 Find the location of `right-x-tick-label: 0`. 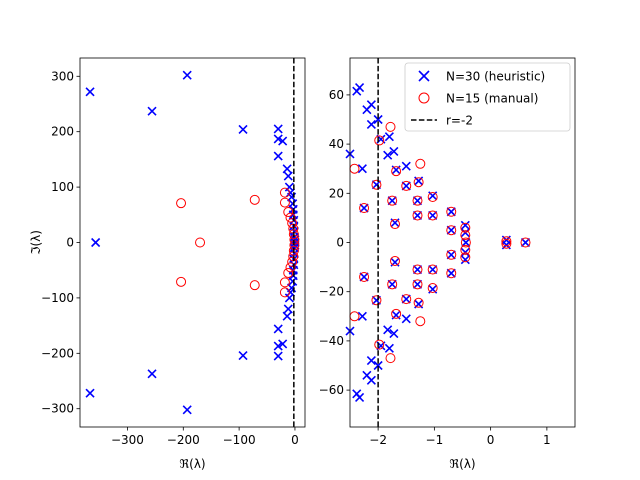

right-x-tick-label: 0 is located at coordinates (491, 440).